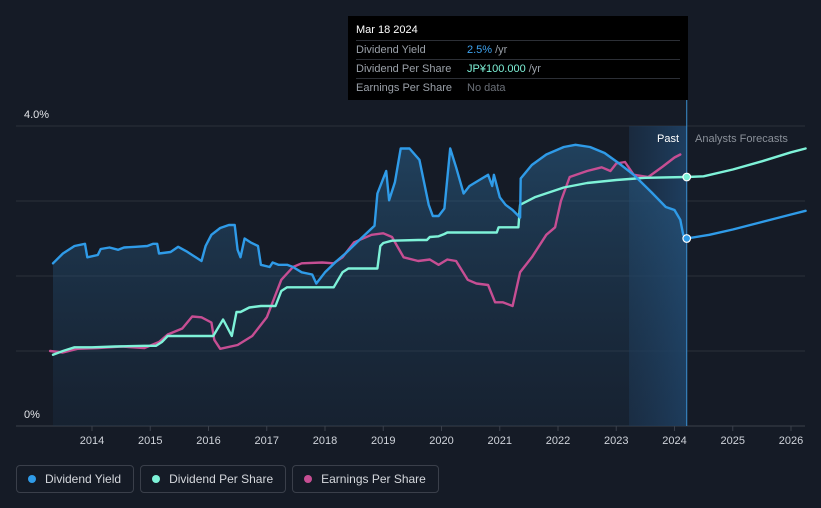 This screenshot has width=821, height=508. What do you see at coordinates (208, 441) in the screenshot?
I see `x-tick-label: 2016` at bounding box center [208, 441].